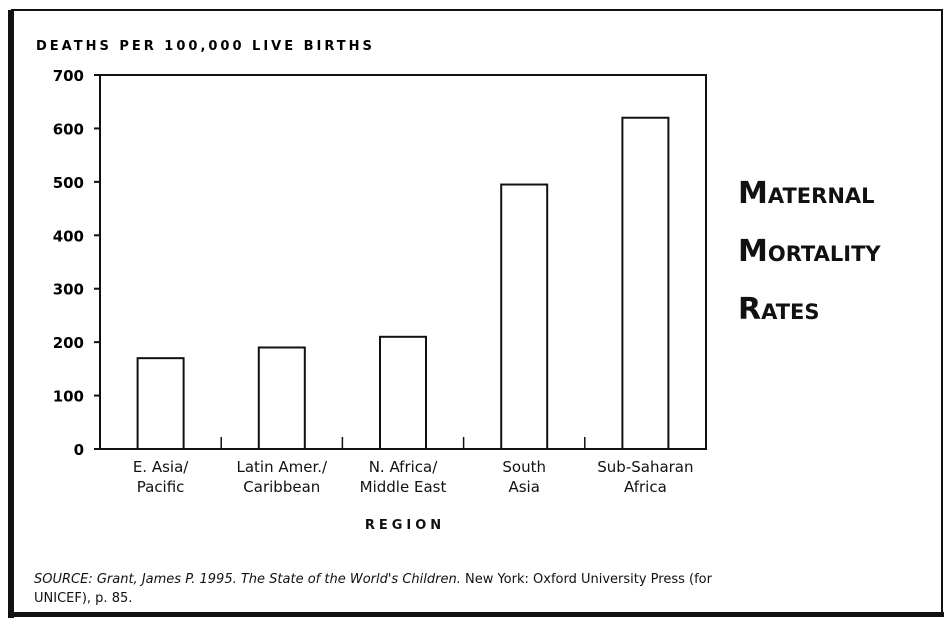 This screenshot has width=951, height=627. What do you see at coordinates (79, 450) in the screenshot?
I see `y-tick-label: 0` at bounding box center [79, 450].